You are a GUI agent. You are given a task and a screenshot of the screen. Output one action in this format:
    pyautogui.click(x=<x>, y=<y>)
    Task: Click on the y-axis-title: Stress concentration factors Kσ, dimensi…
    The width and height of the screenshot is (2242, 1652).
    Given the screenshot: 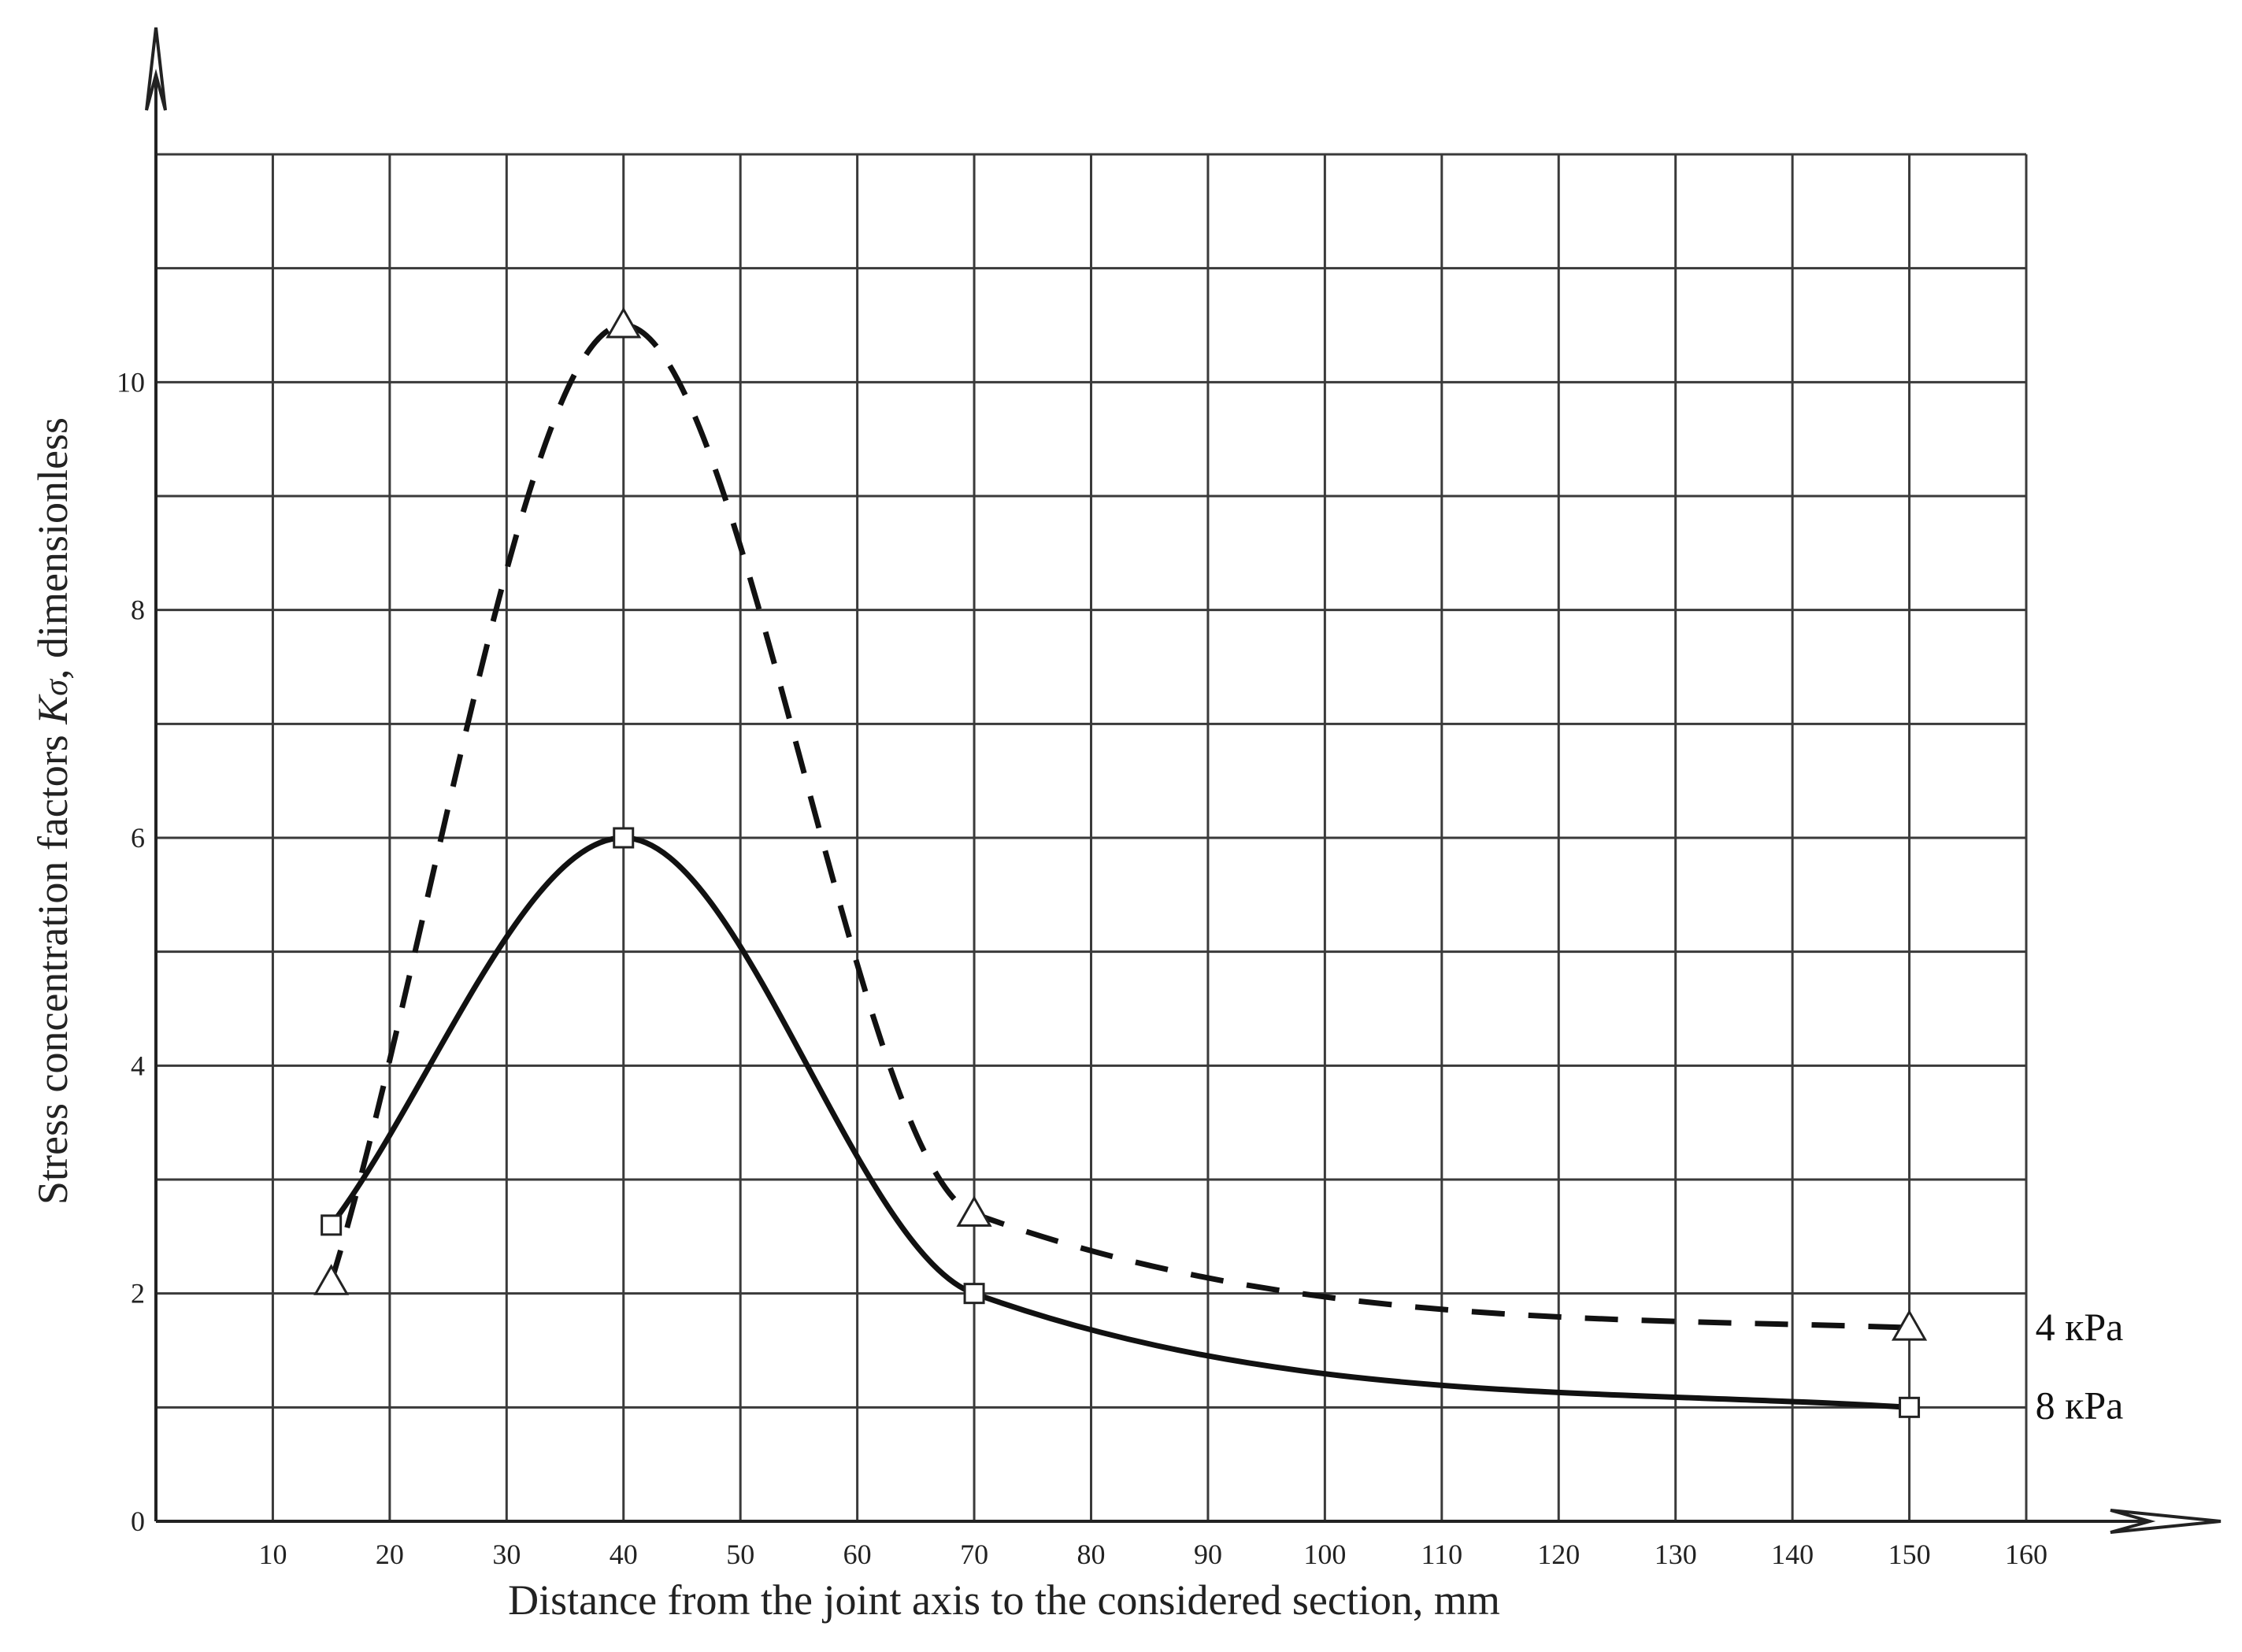 What is the action you would take?
    pyautogui.click(x=53, y=811)
    